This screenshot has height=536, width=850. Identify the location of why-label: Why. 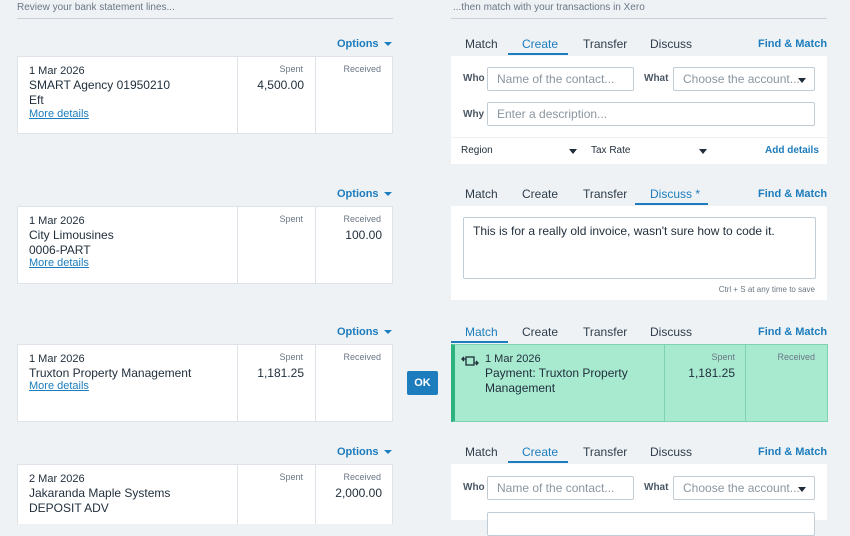
(474, 114).